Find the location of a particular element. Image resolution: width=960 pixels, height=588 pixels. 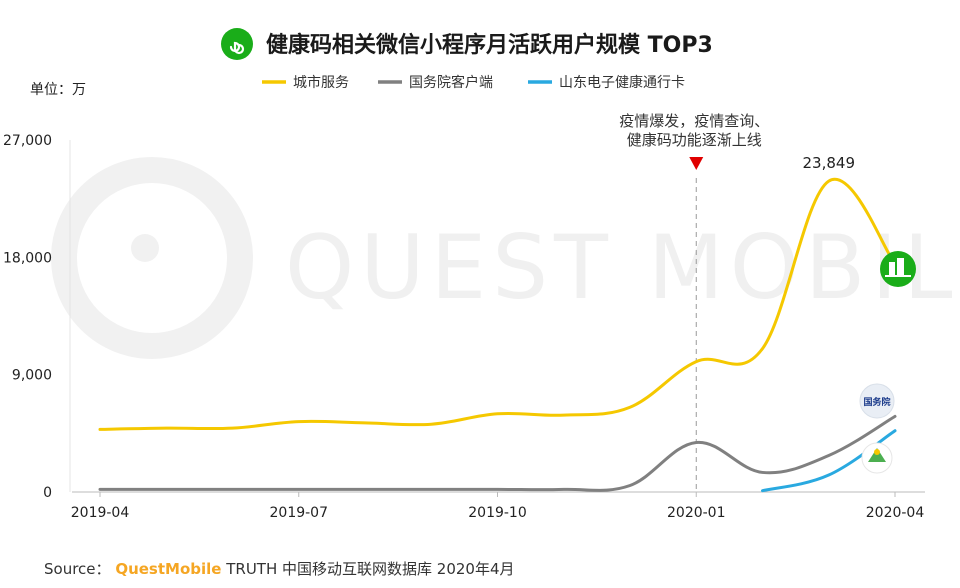

end-icons: 国务院 is located at coordinates (887, 362).